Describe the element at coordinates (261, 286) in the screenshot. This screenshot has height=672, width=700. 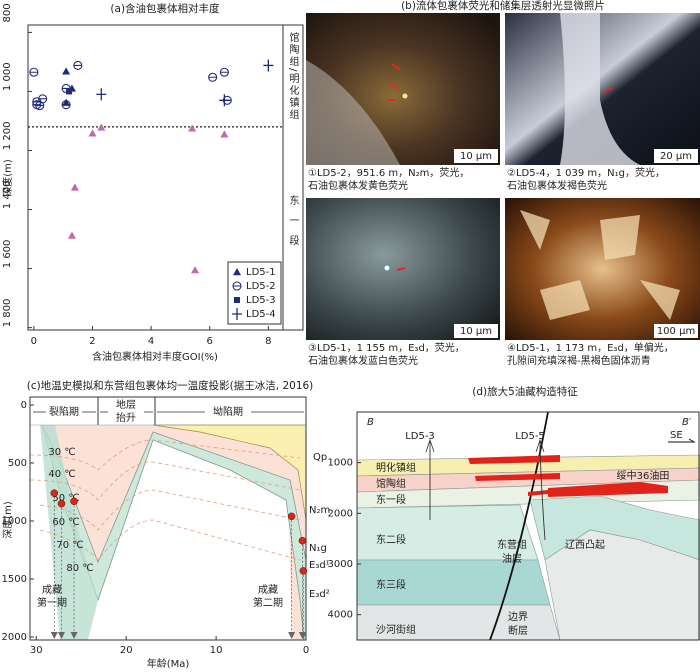
I see `legend-label: LD5-2` at that location.